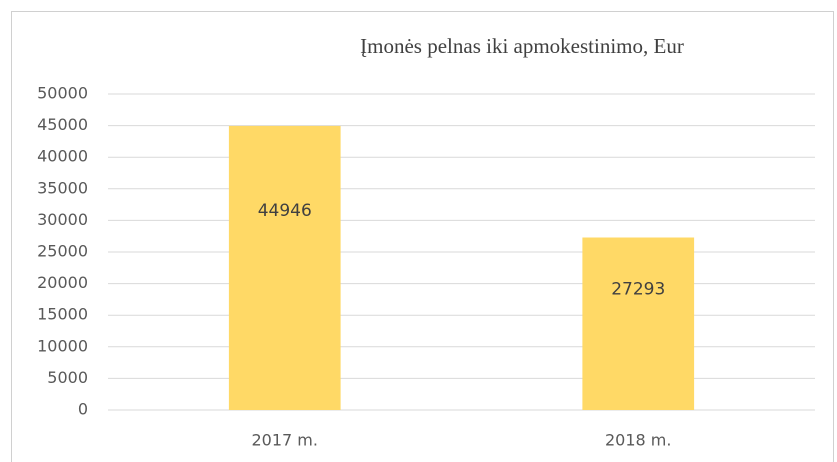  Describe the element at coordinates (62, 219) in the screenshot. I see `y-tick-label: 30000` at that location.